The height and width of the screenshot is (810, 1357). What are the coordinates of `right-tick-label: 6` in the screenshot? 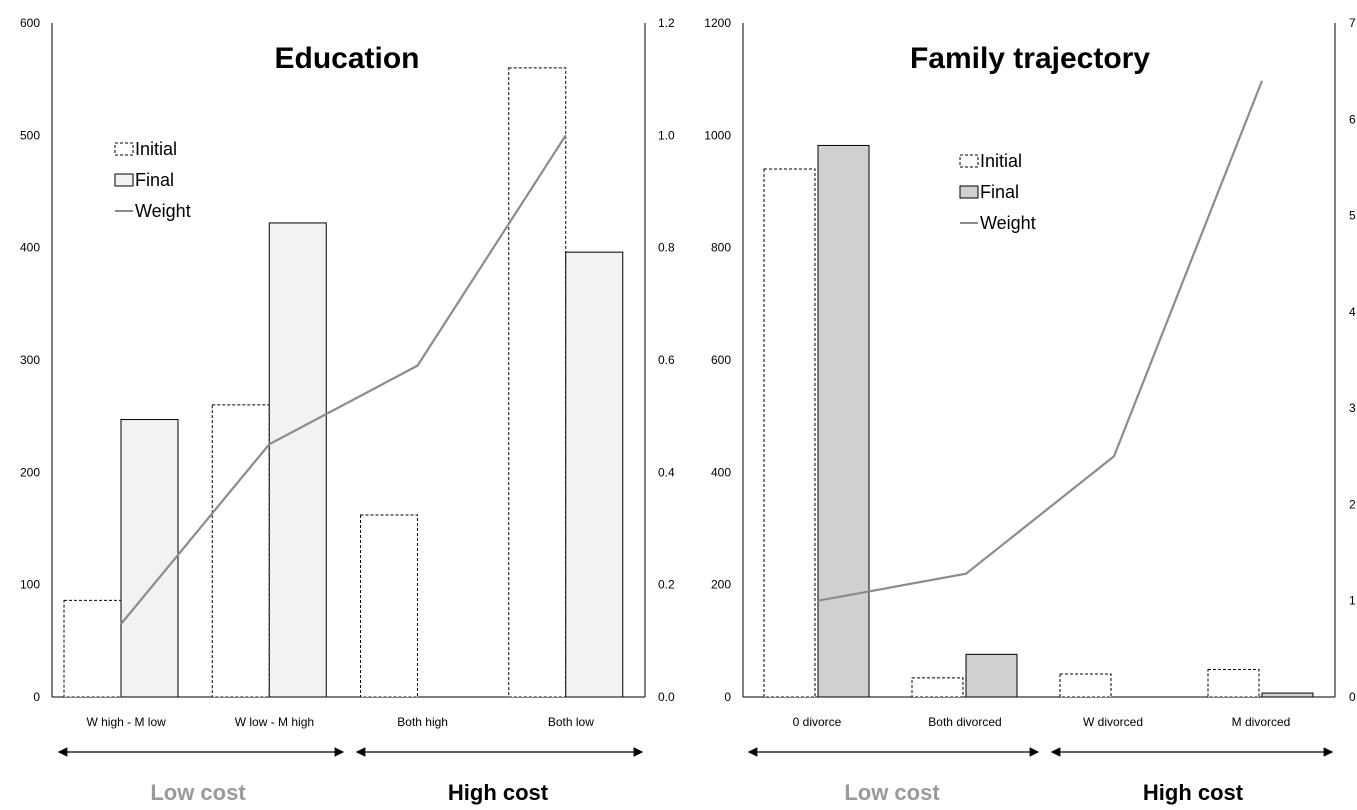 It's located at (1352, 119).